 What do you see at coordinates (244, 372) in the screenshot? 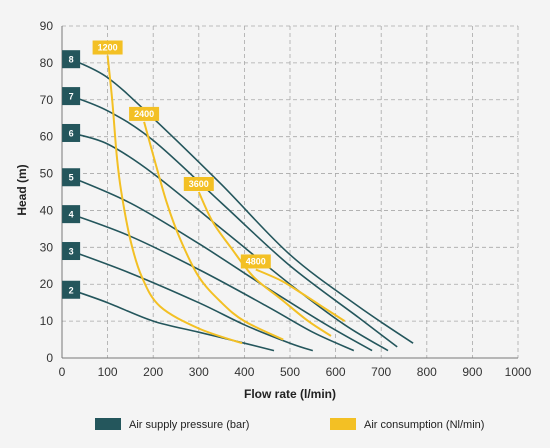
I see `x-tick-label: 400` at bounding box center [244, 372].